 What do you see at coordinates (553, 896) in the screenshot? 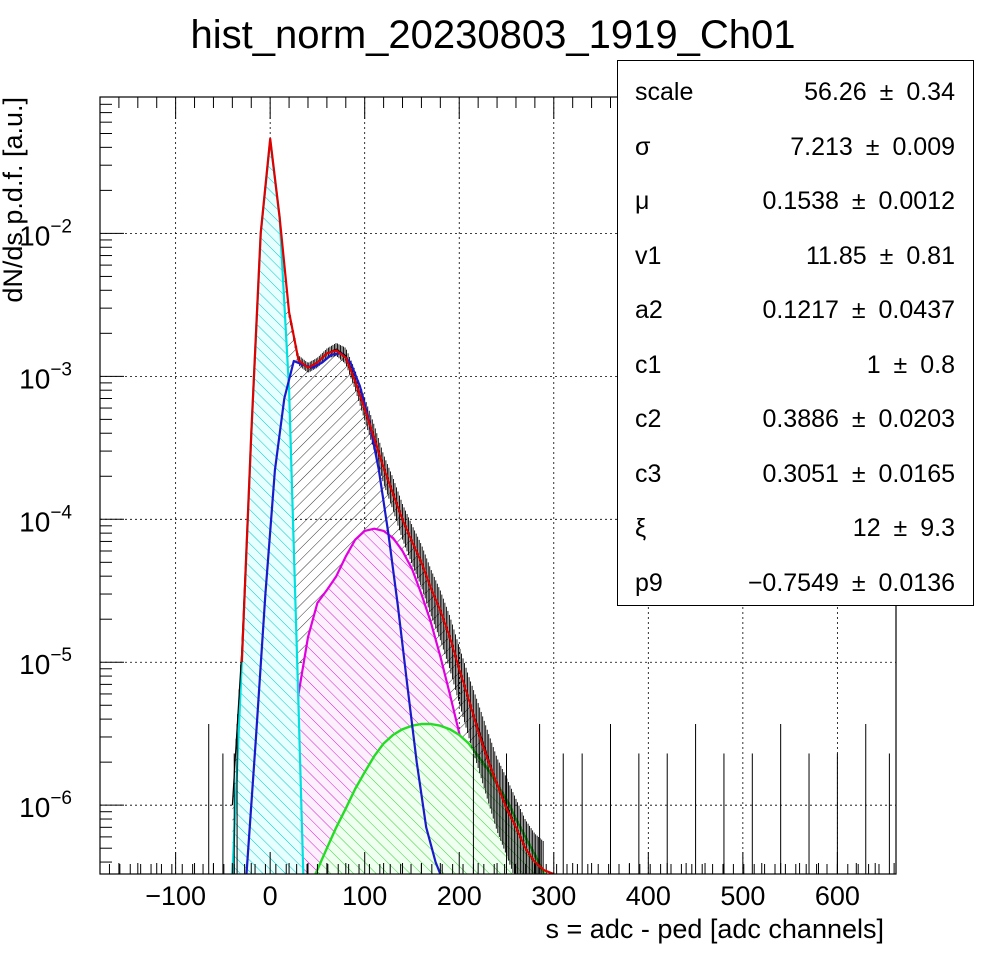
I see `x-tick-label: 300` at bounding box center [553, 896].